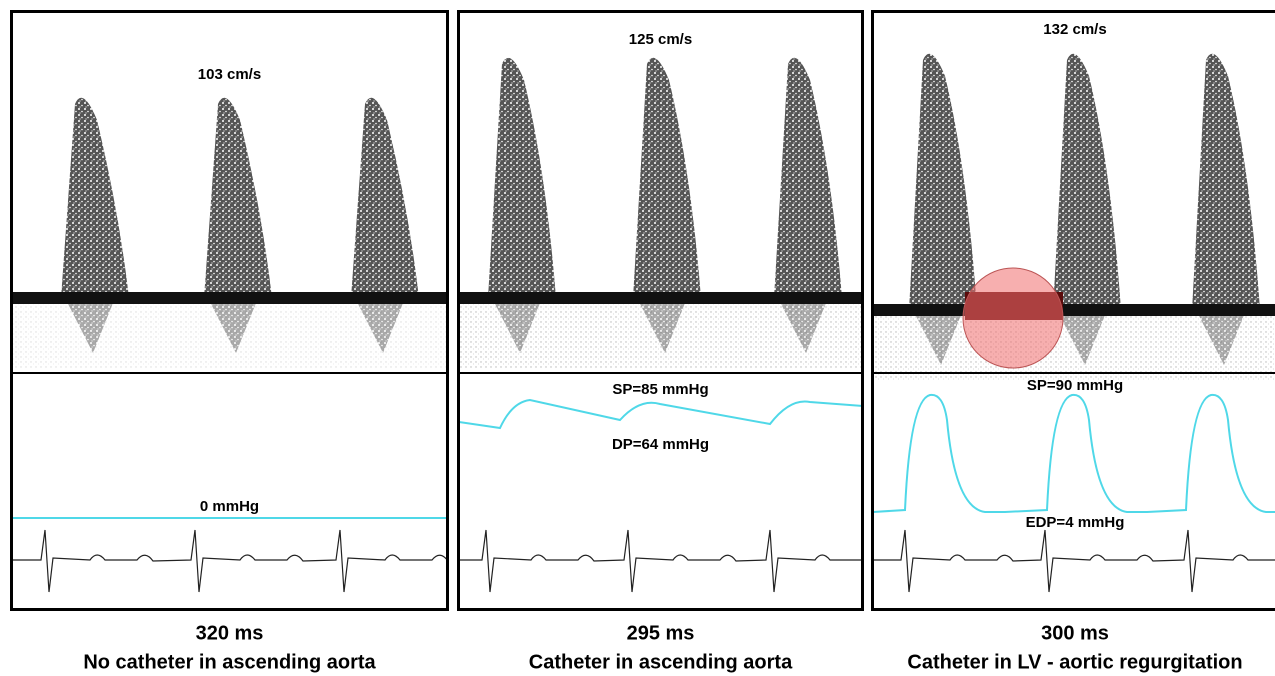  Describe the element at coordinates (1075, 385) in the screenshot. I see `pressure-label: SP=90 mmHg` at that location.